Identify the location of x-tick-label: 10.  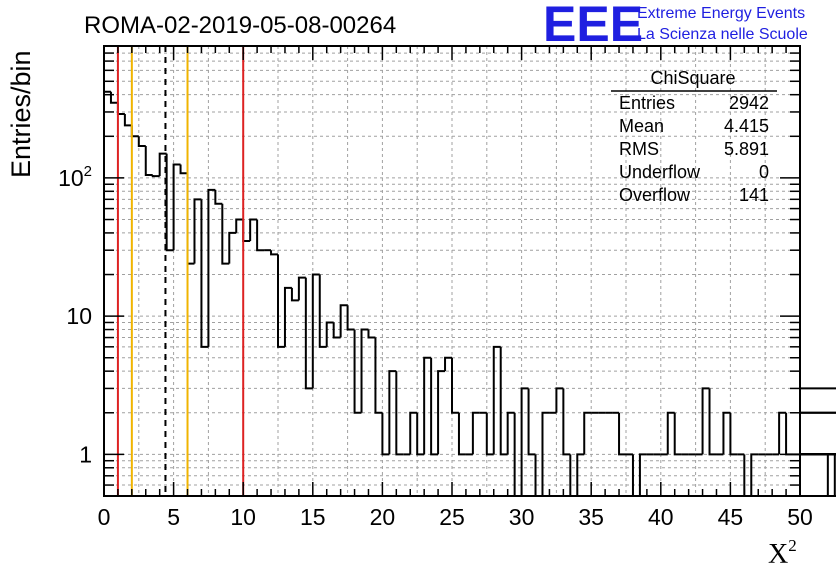
(243, 517).